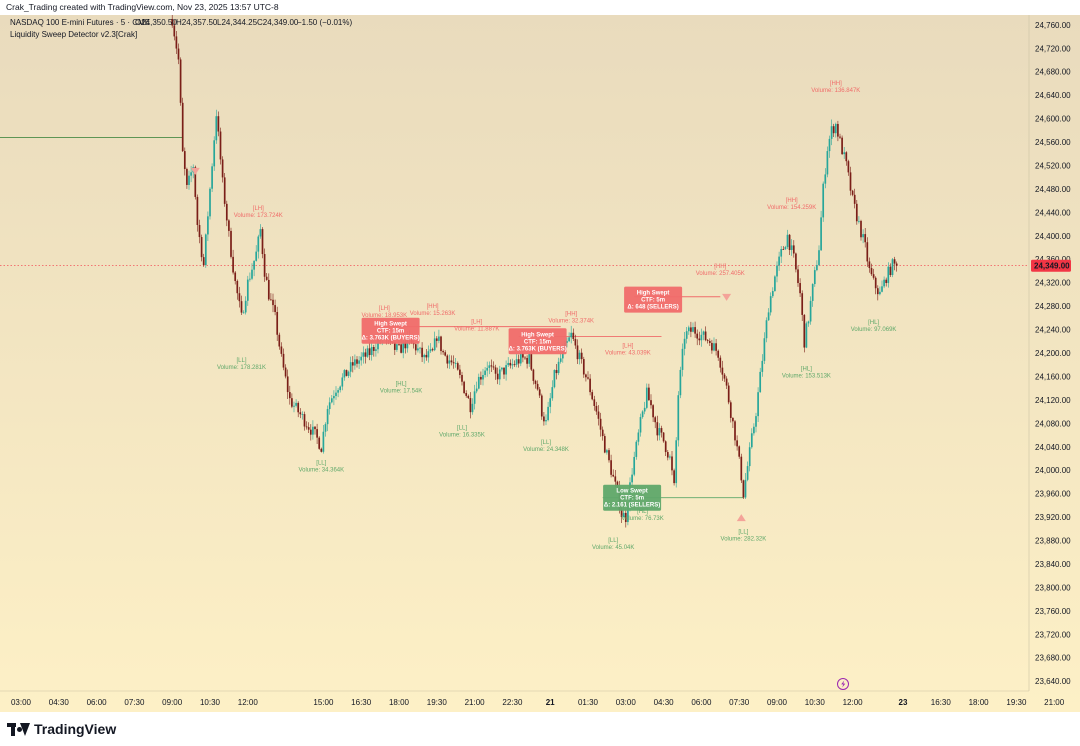  What do you see at coordinates (80, 22) in the screenshot?
I see `symbol-name: NASDAQ 100 E-mini Futures · 5 · CME` at bounding box center [80, 22].